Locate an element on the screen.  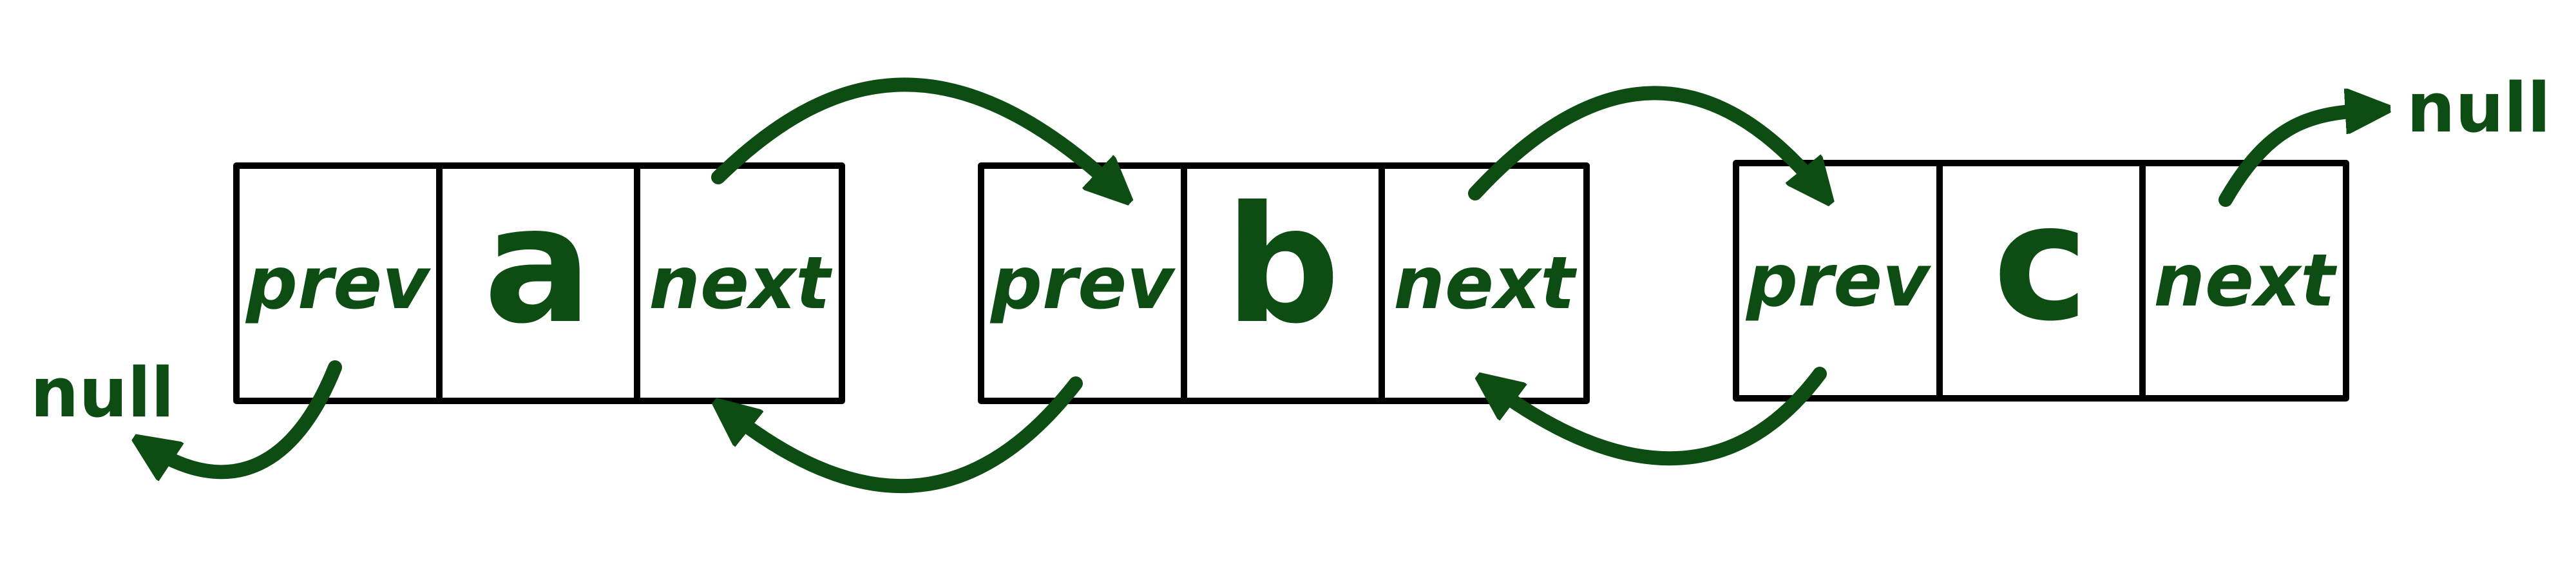
next-arrow-b-to-c is located at coordinates (1645, 139).